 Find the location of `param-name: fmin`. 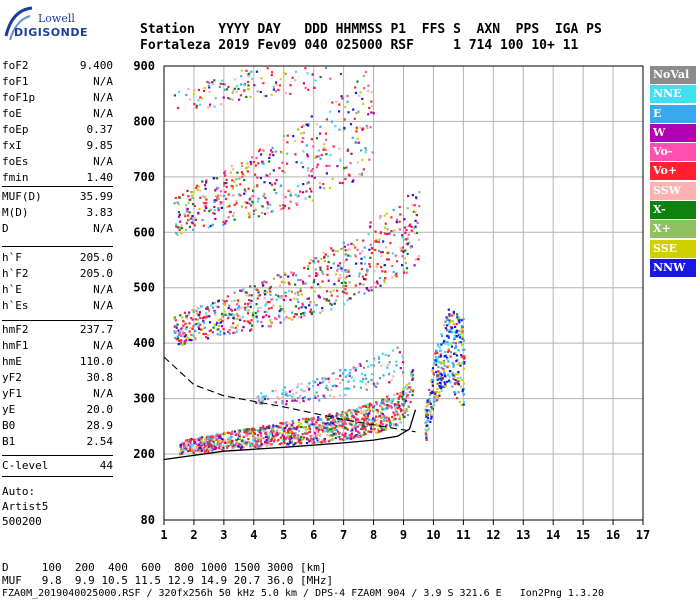

param-name: fmin is located at coordinates (15, 177).